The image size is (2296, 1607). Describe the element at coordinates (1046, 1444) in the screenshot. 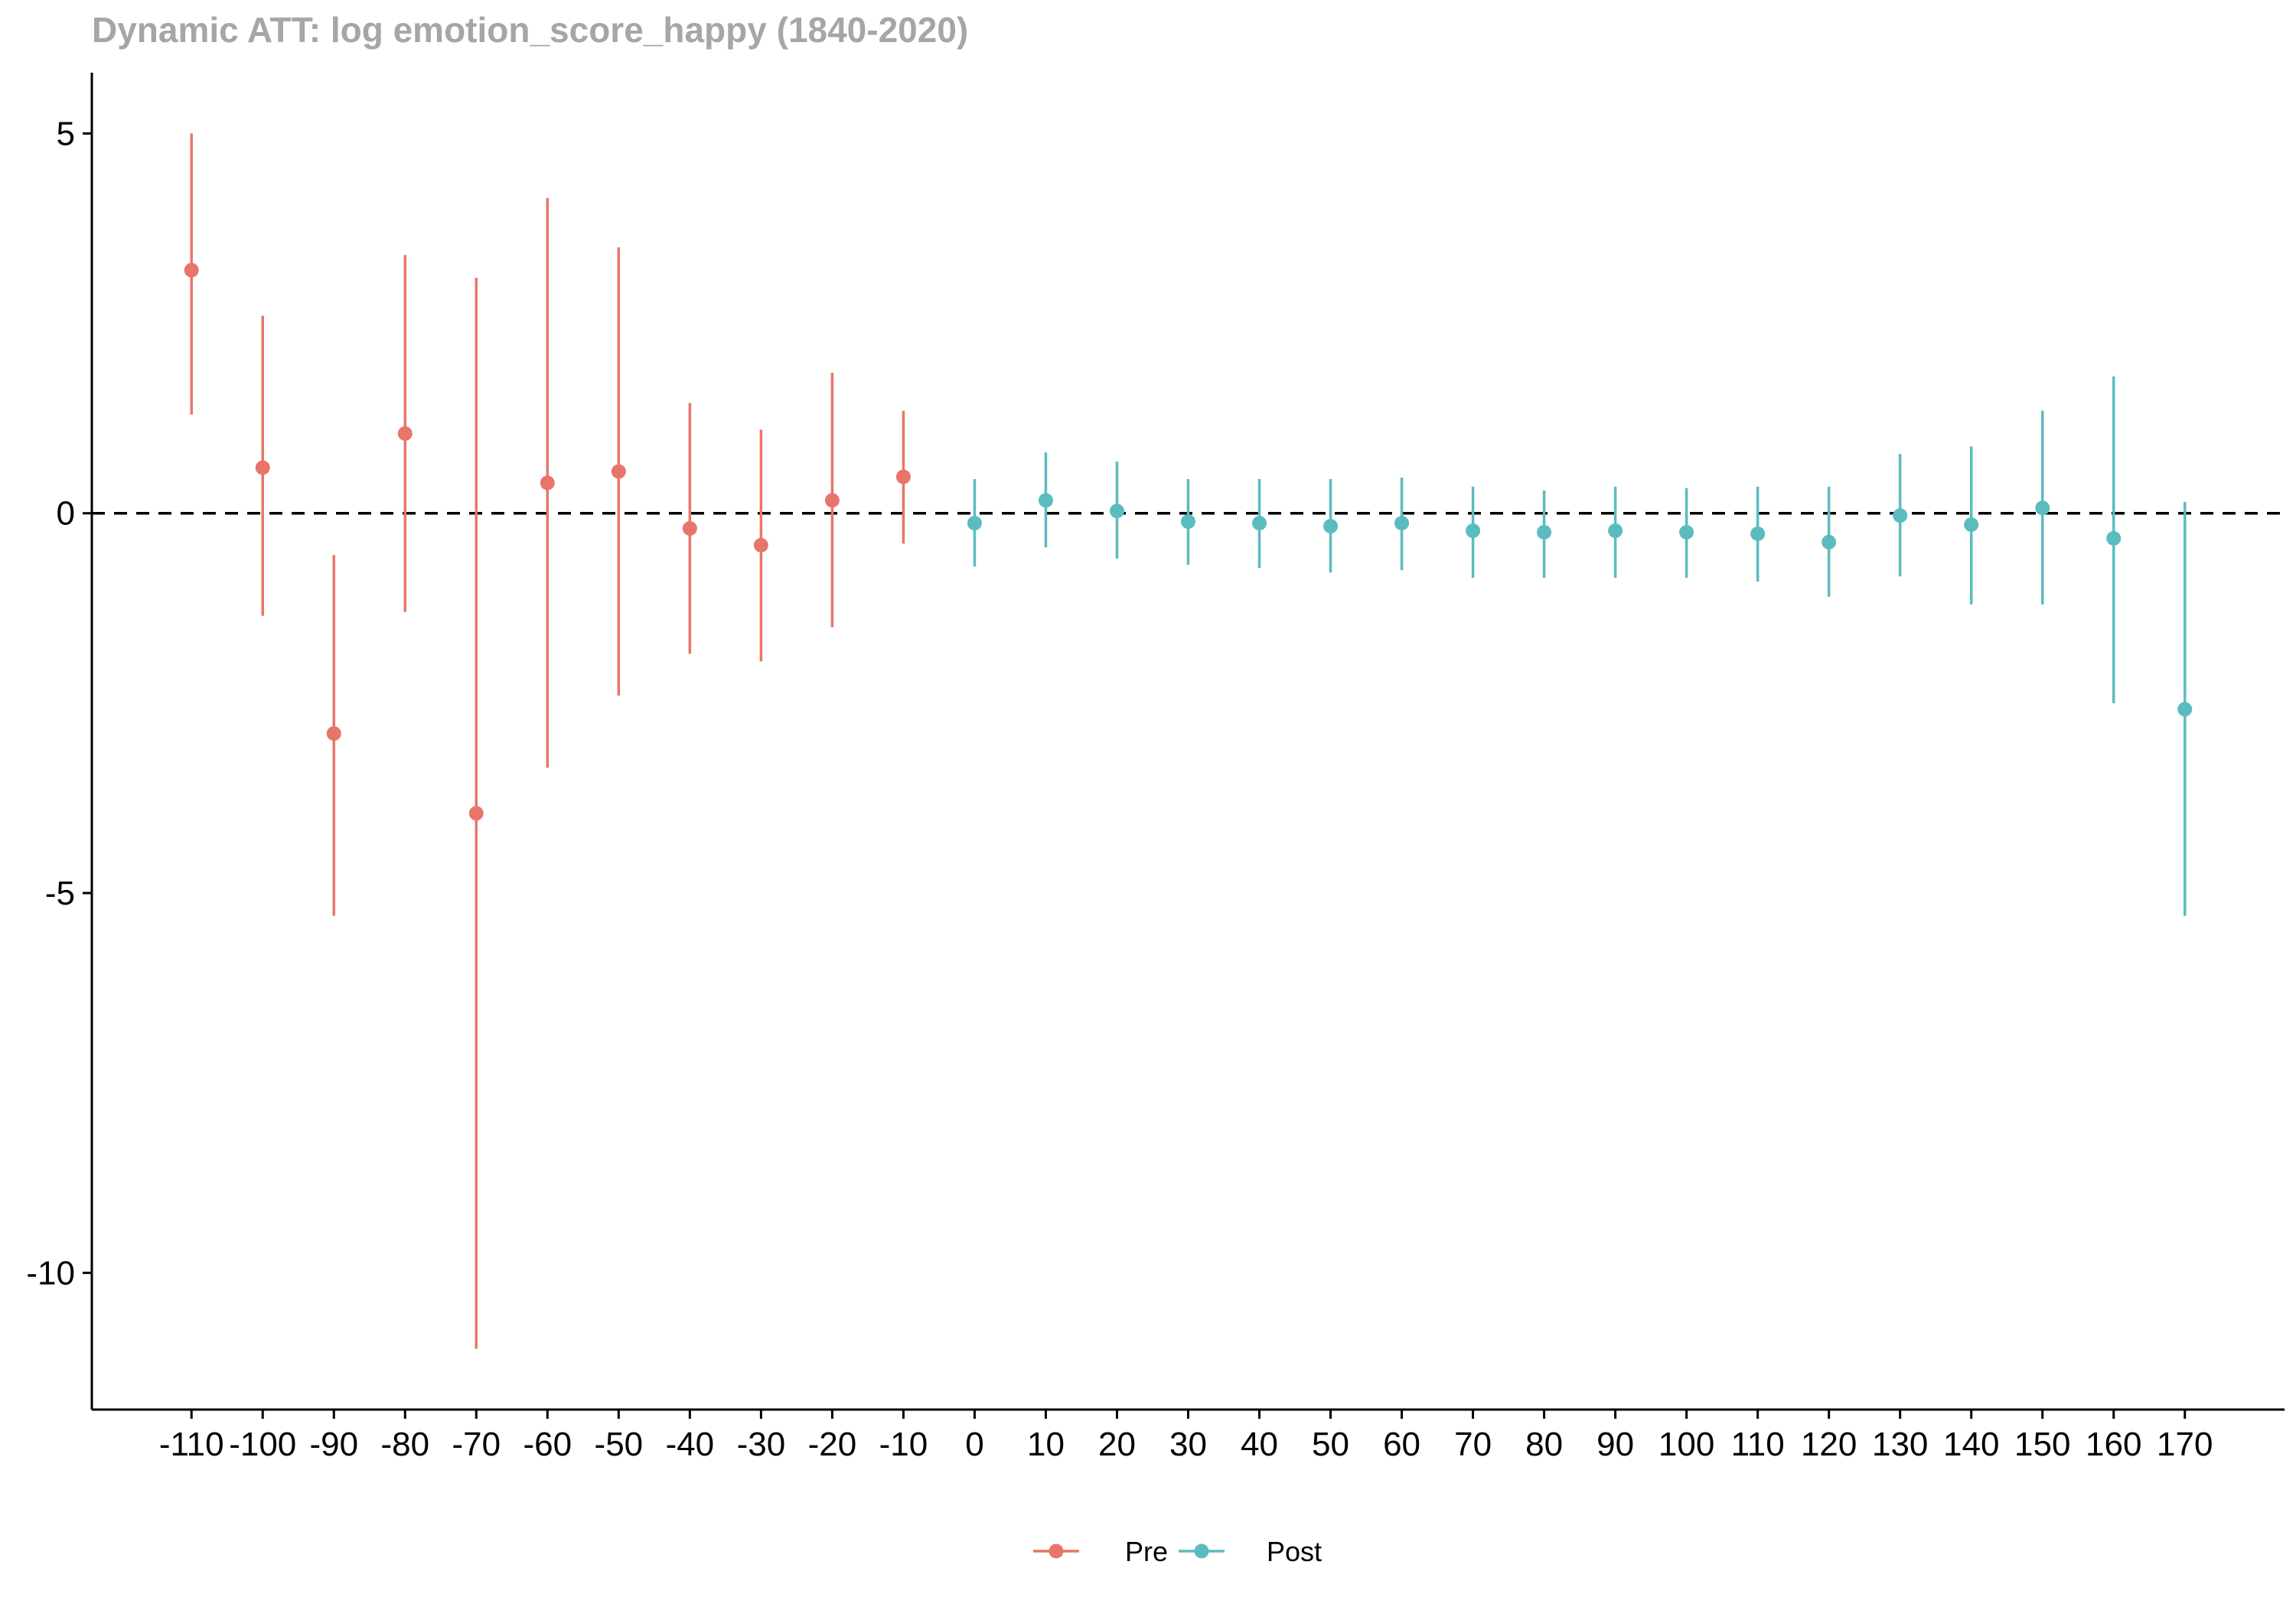

I see `x-tick-label-12: 10` at that location.